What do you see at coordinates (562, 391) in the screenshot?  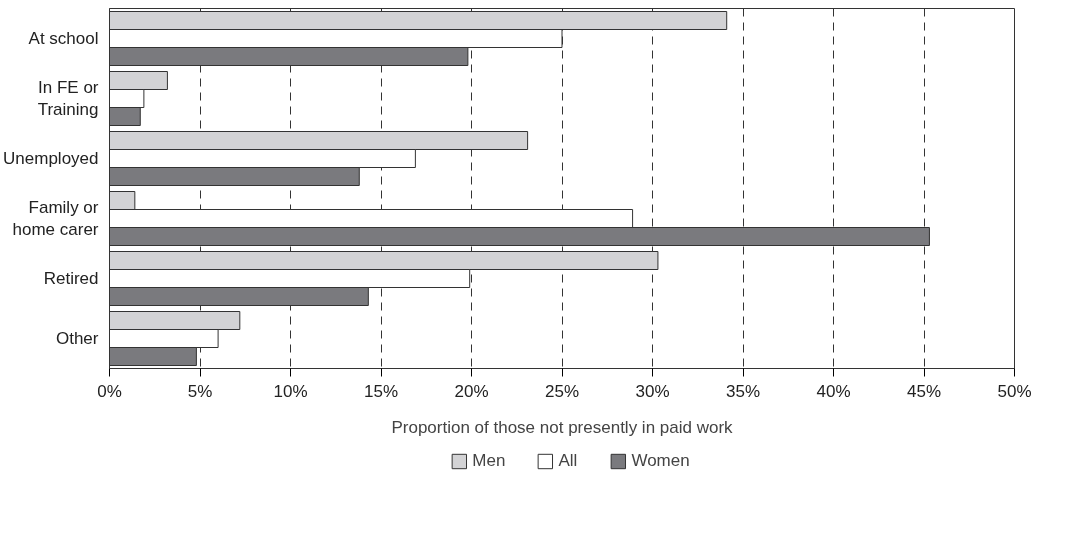 I see `x-tick-label: 25%` at bounding box center [562, 391].